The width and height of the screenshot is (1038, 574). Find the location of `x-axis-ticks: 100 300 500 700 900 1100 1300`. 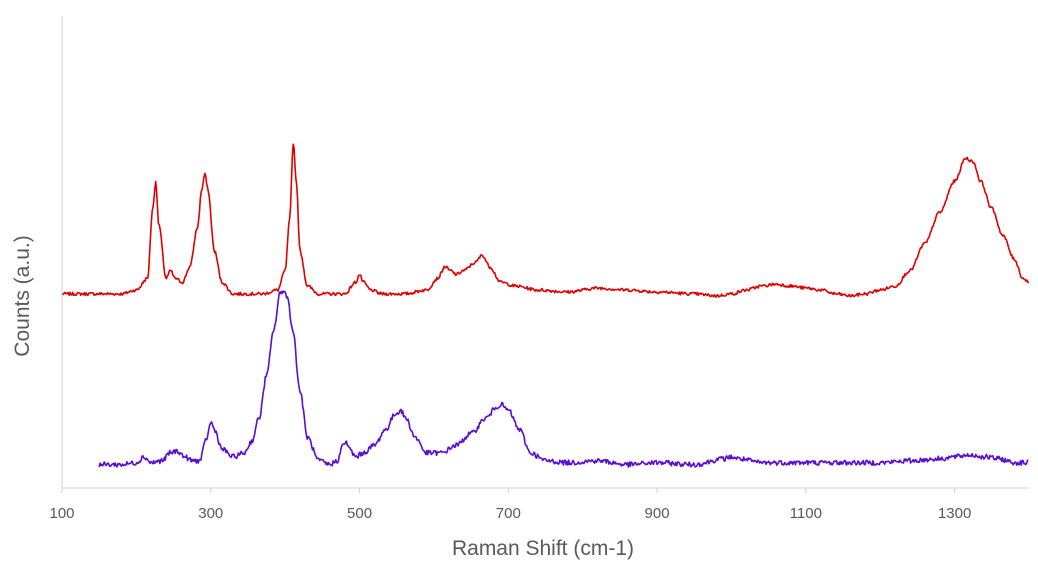

x-axis-ticks: 100 300 500 700 900 1100 1300 is located at coordinates (510, 505).